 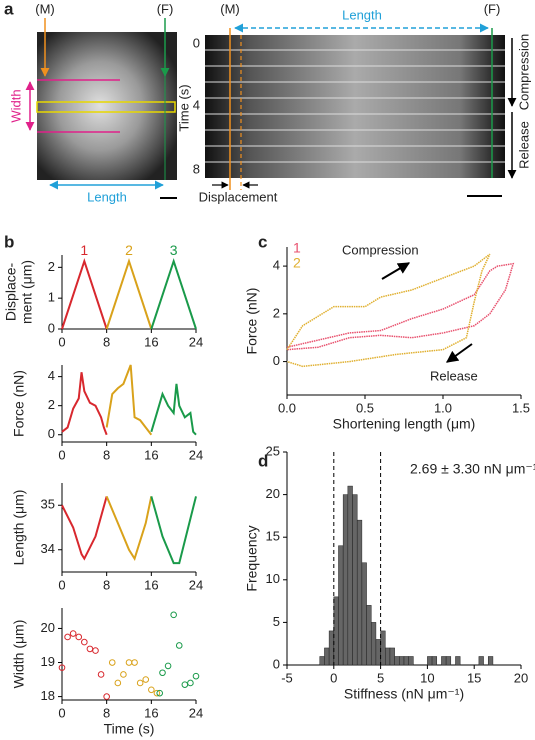 What do you see at coordinates (365, 407) in the screenshot?
I see `x-tick-label: 0.5` at bounding box center [365, 407].